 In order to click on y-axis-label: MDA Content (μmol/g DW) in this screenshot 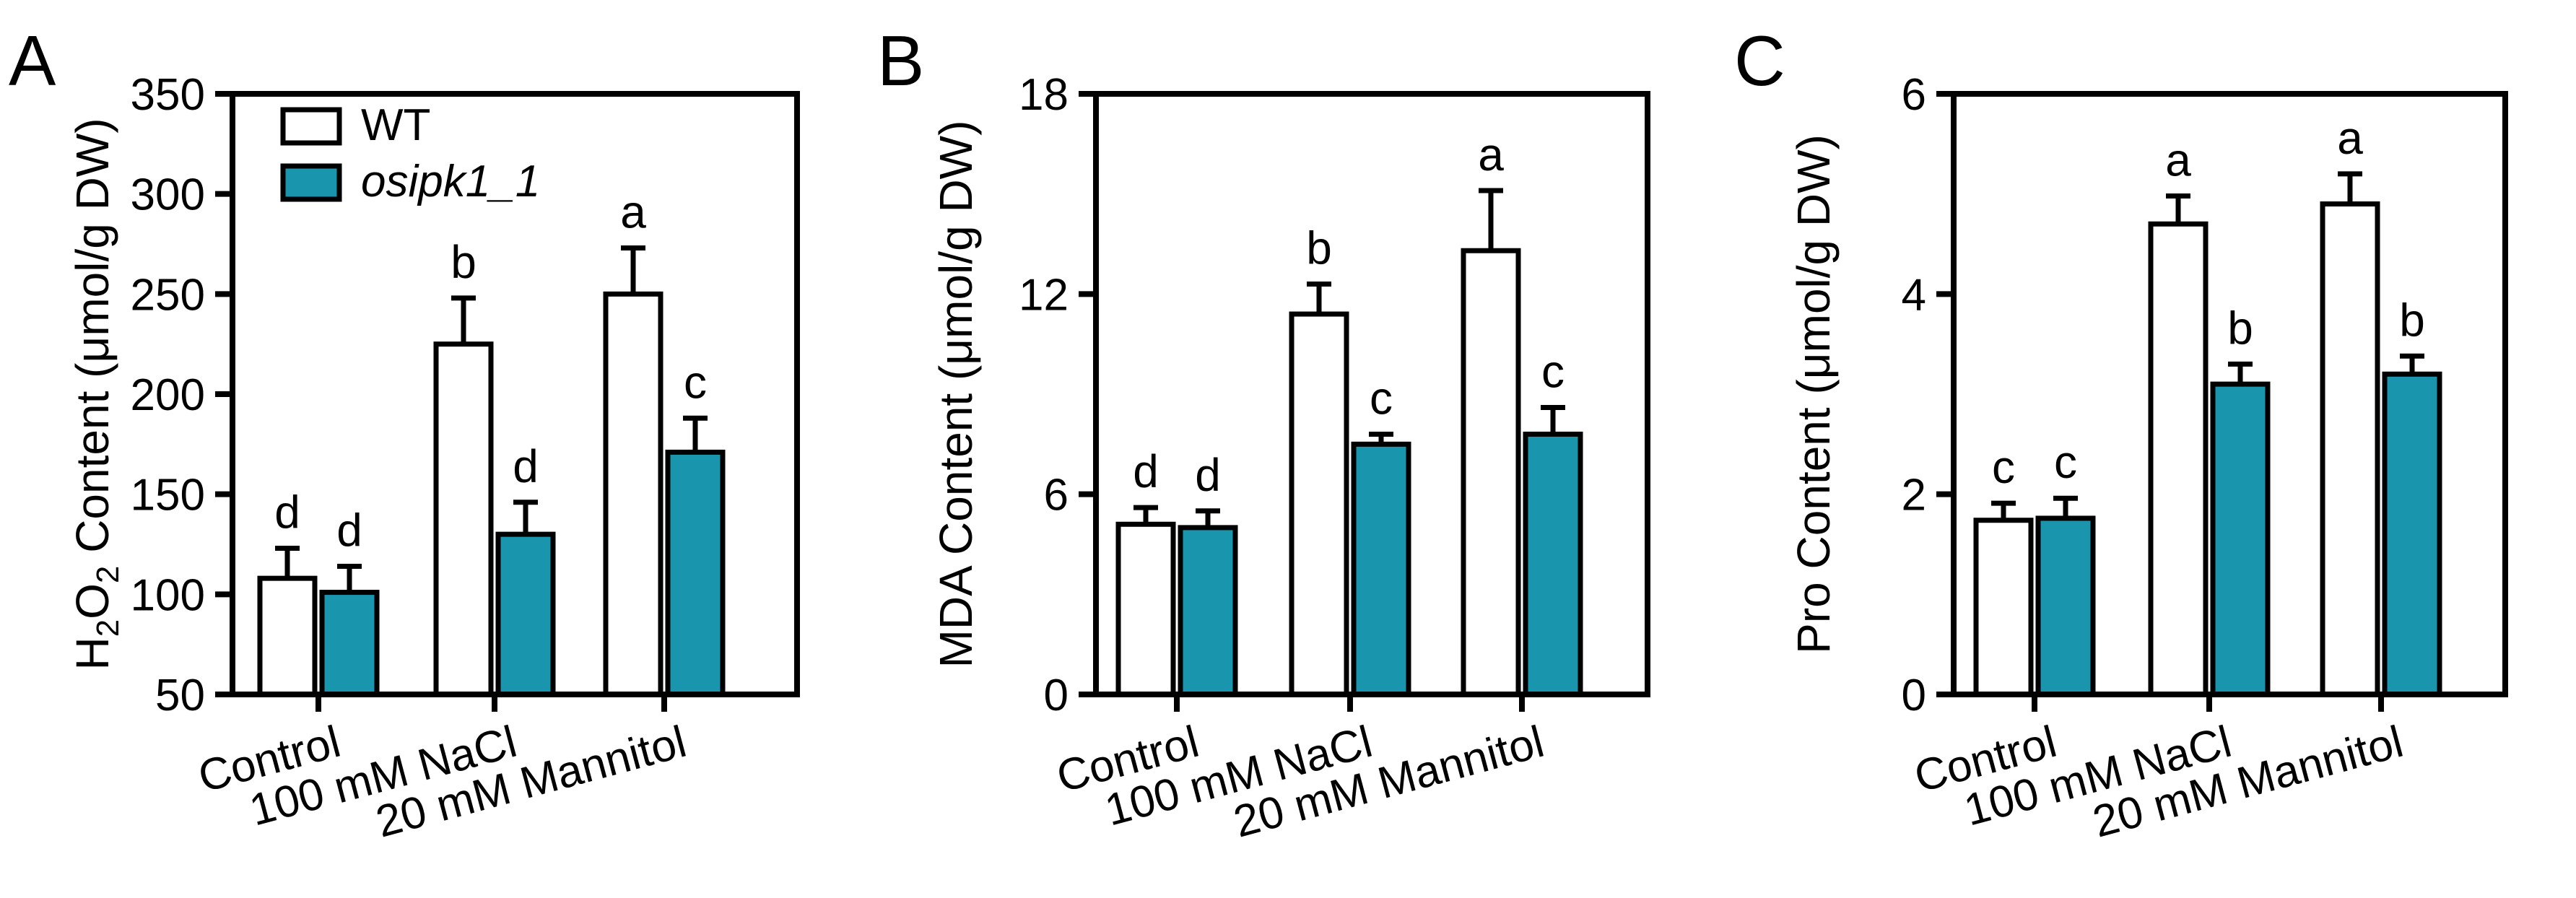, I will do `click(956, 394)`.